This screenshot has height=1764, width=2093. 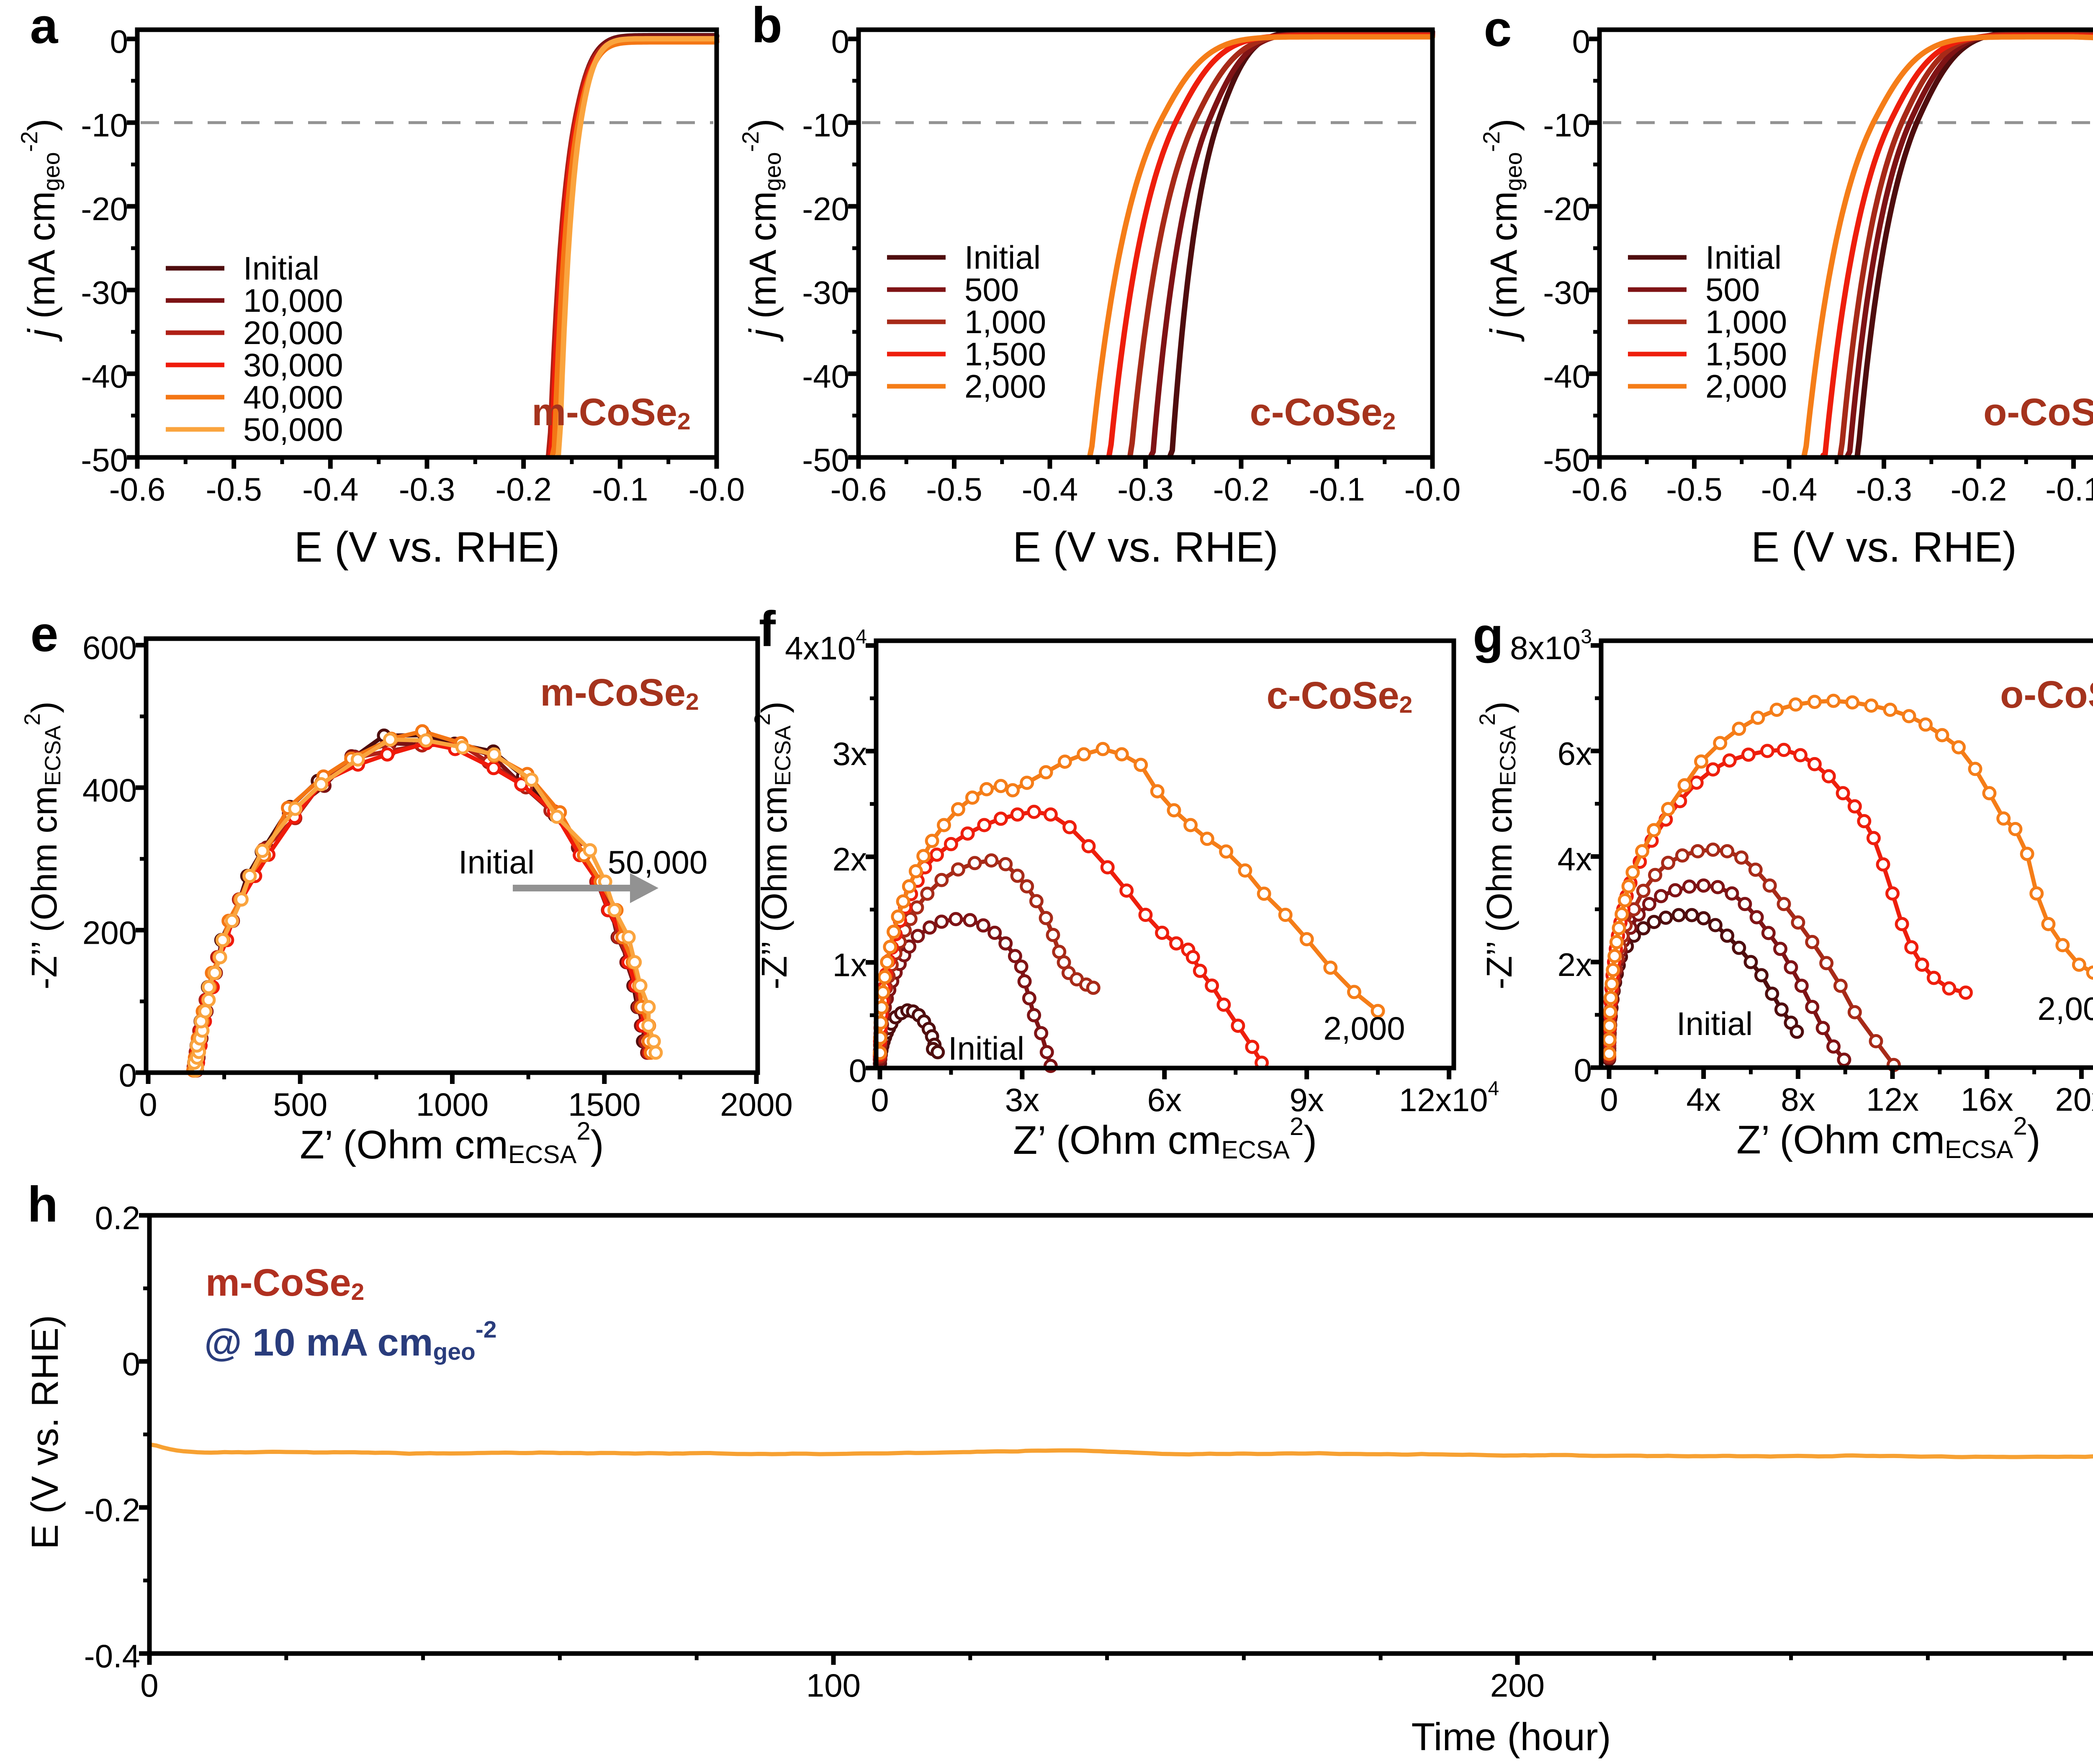 I want to click on svg-text: 2000, so click(x=756, y=1104).